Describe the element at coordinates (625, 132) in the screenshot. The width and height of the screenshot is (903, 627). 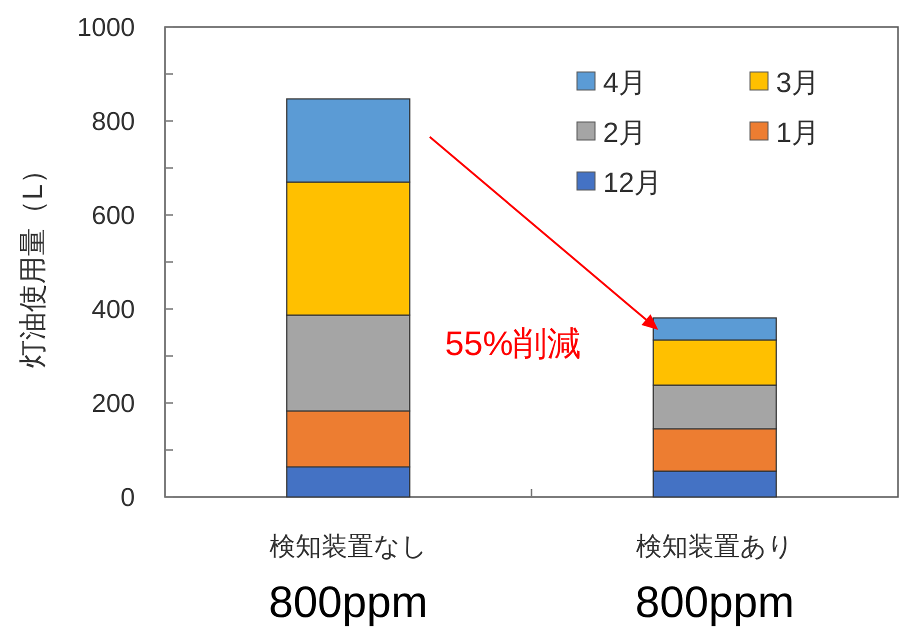
I see `legend-label: 2月` at that location.